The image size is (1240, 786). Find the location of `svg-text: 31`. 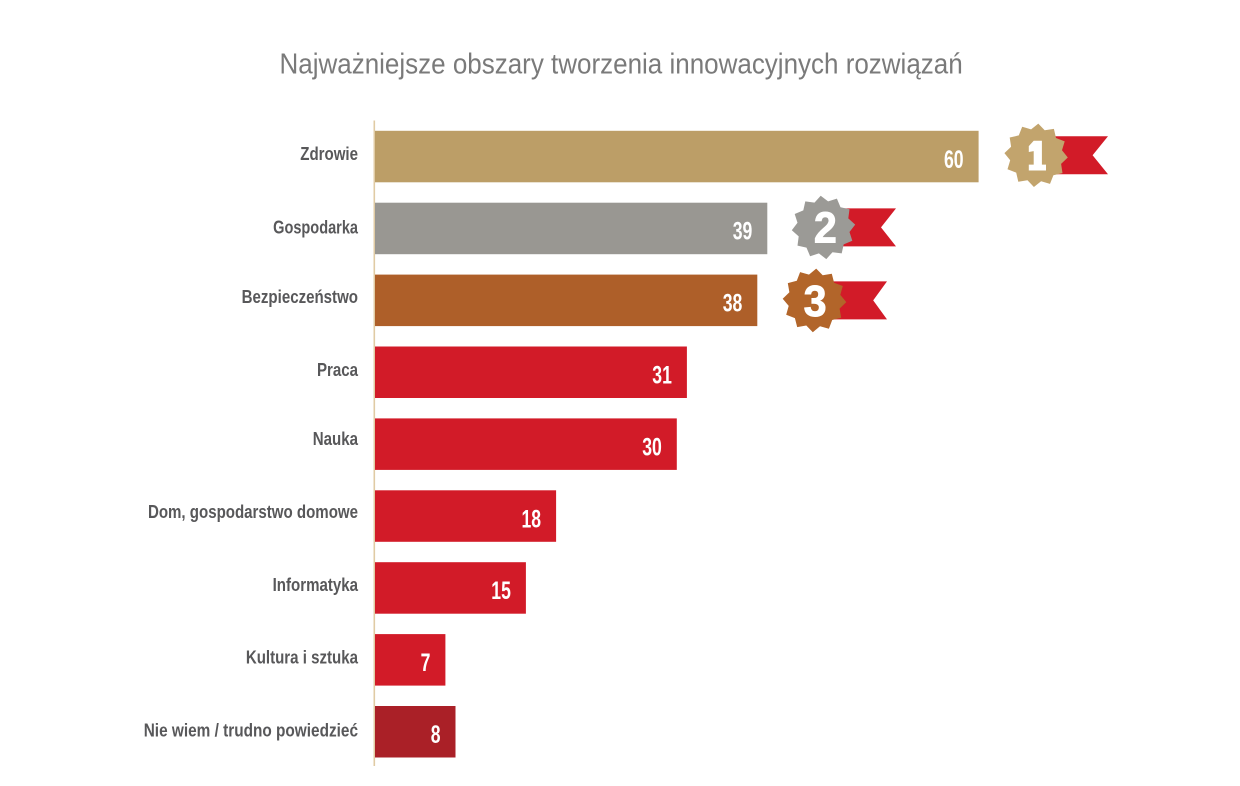

svg-text: 31 is located at coordinates (662, 374).